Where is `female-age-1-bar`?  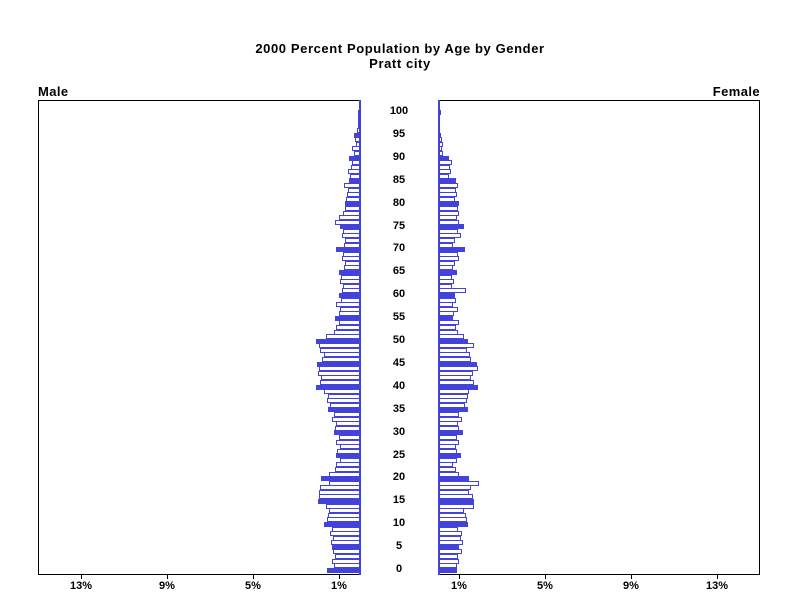 female-age-1-bar is located at coordinates (447, 566).